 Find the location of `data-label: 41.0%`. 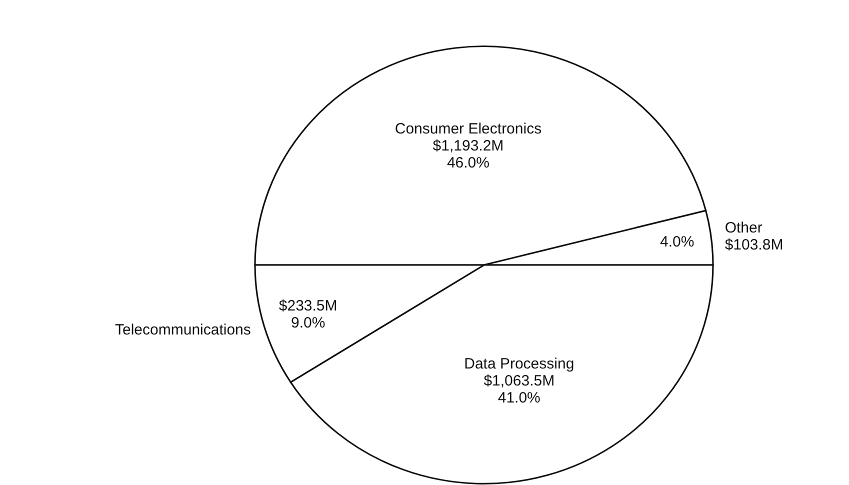

data-label: 41.0% is located at coordinates (519, 398).